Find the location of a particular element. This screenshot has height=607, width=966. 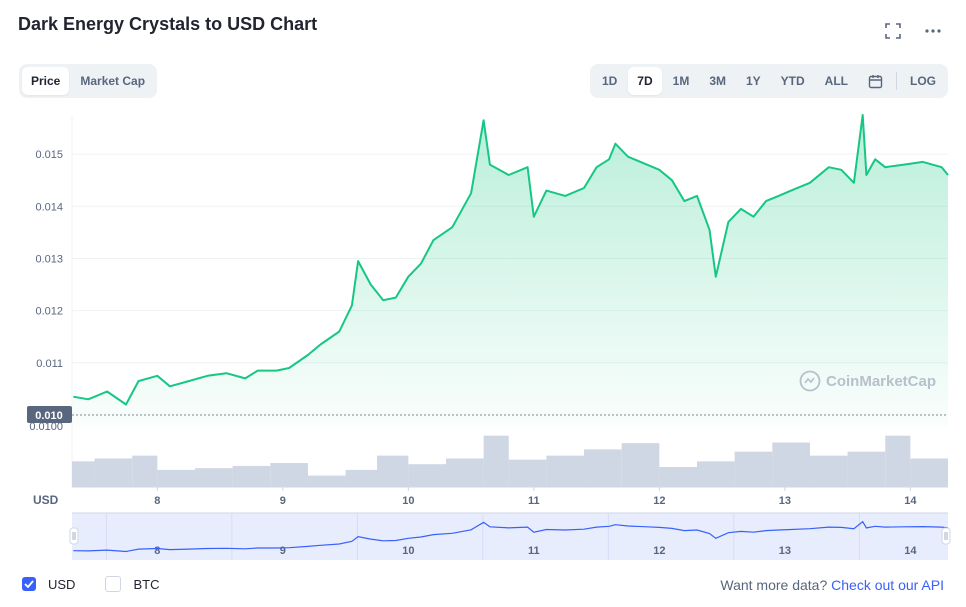

btc-checkbox is located at coordinates (113, 584).